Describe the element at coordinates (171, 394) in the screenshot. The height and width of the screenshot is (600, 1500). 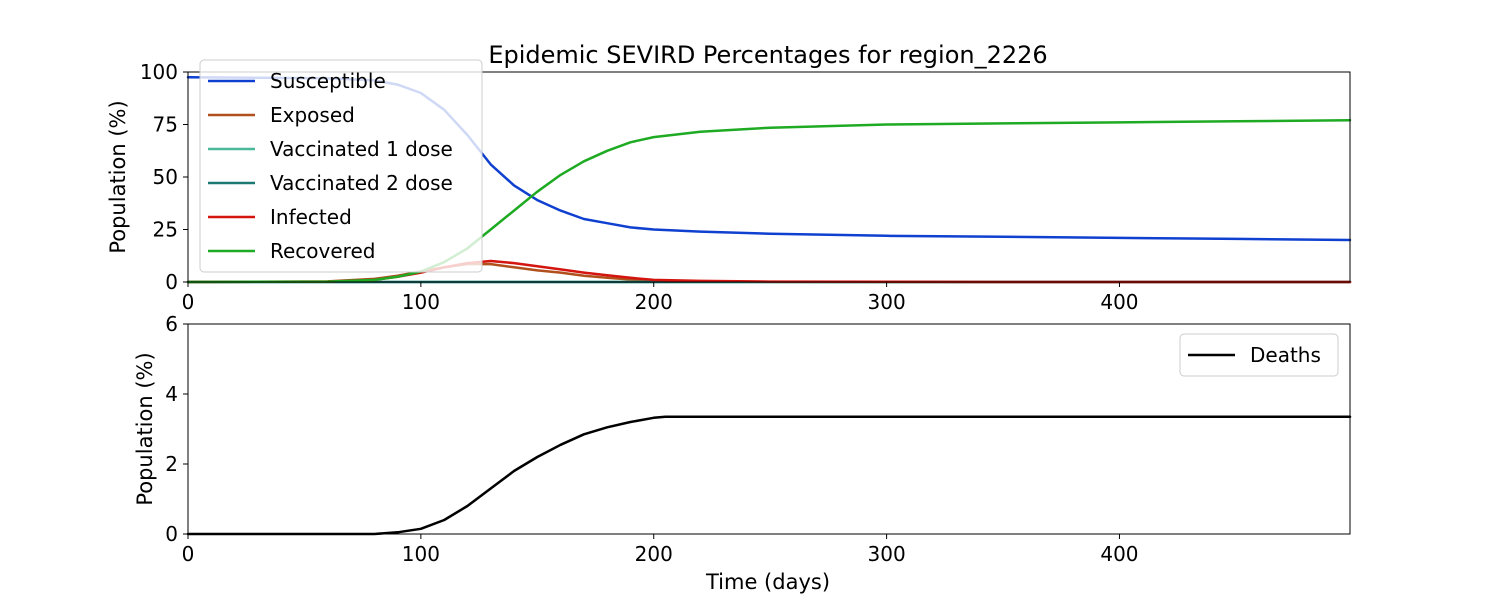
I see `bottom-y-tick-label: 4` at that location.